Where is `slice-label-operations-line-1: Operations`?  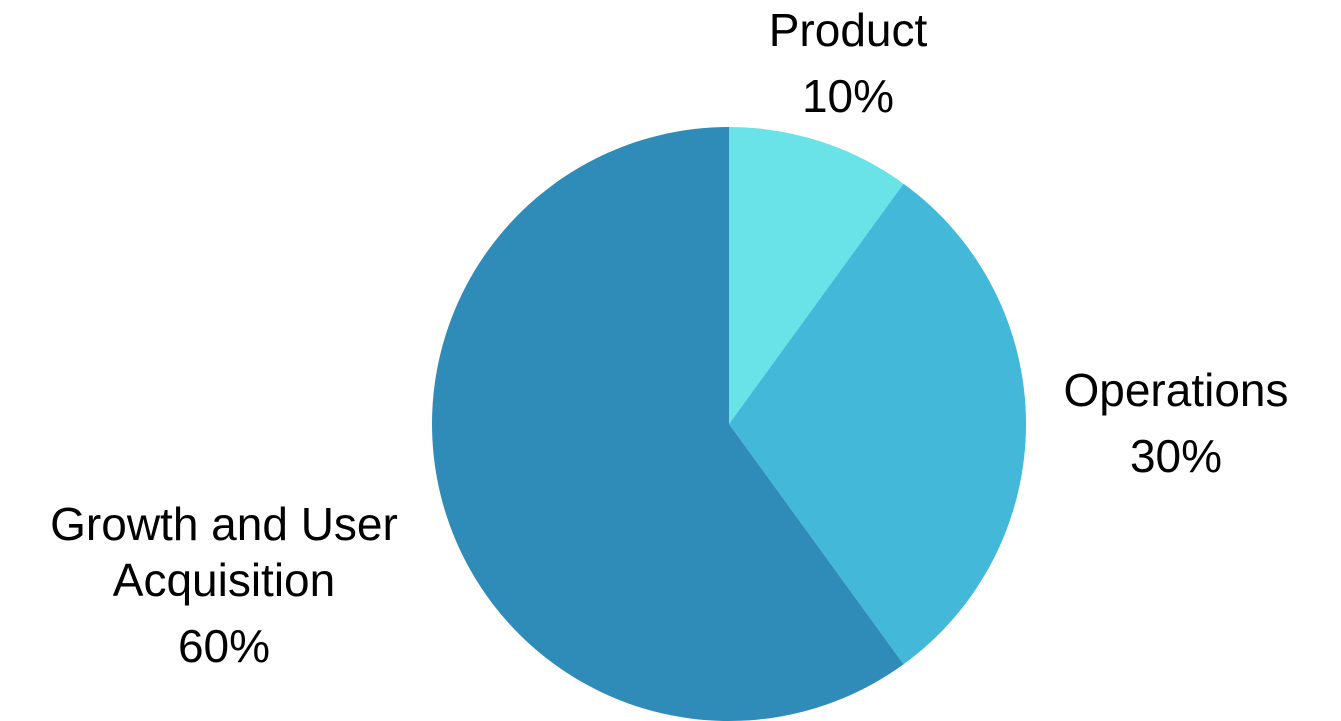
slice-label-operations-line-1: Operations is located at coordinates (1175, 390).